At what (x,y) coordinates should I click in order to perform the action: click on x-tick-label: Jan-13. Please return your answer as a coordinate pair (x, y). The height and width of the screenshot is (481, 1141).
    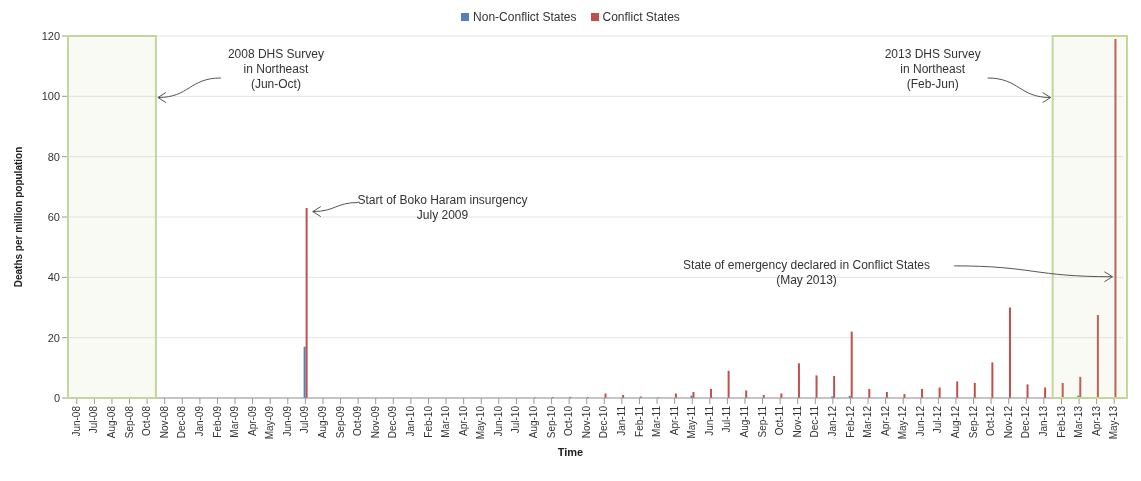
    Looking at the image, I should click on (1043, 421).